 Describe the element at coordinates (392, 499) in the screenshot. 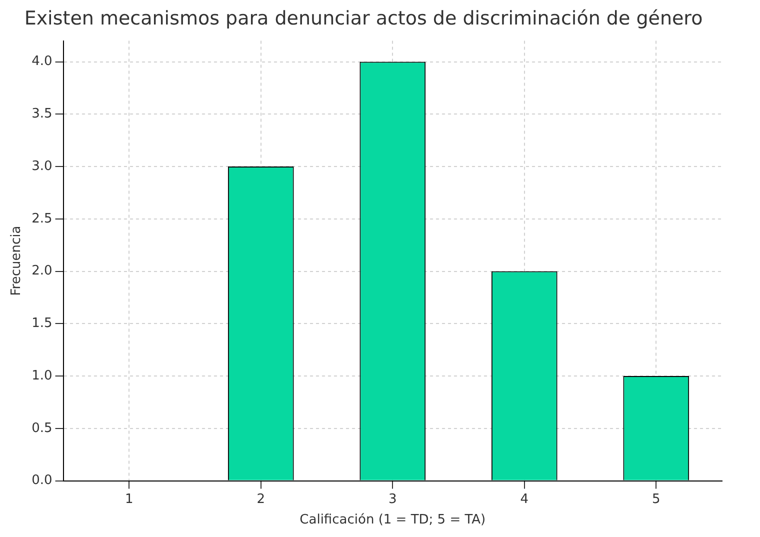

I see `x-tick-label: 3` at that location.